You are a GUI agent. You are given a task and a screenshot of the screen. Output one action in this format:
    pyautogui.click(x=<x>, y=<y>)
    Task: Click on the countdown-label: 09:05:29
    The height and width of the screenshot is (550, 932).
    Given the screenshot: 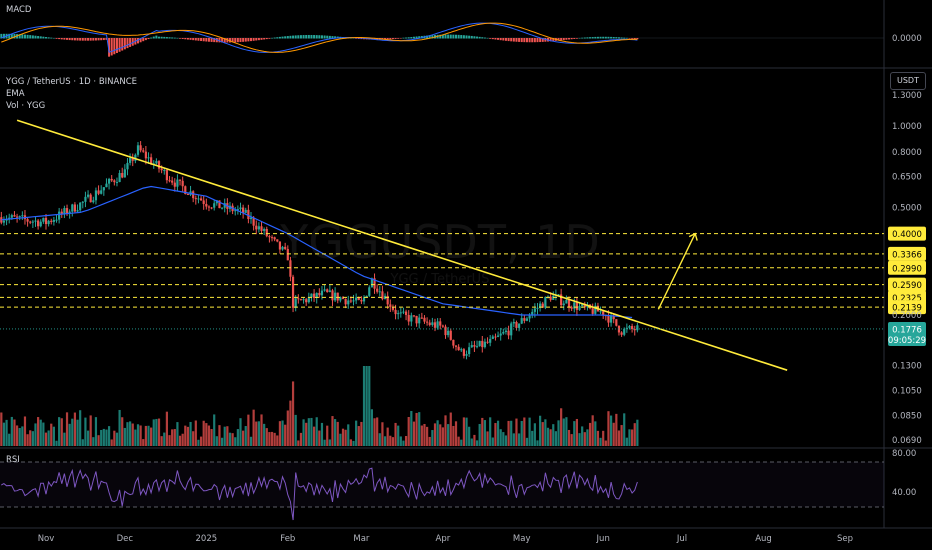 What is the action you would take?
    pyautogui.click(x=907, y=341)
    